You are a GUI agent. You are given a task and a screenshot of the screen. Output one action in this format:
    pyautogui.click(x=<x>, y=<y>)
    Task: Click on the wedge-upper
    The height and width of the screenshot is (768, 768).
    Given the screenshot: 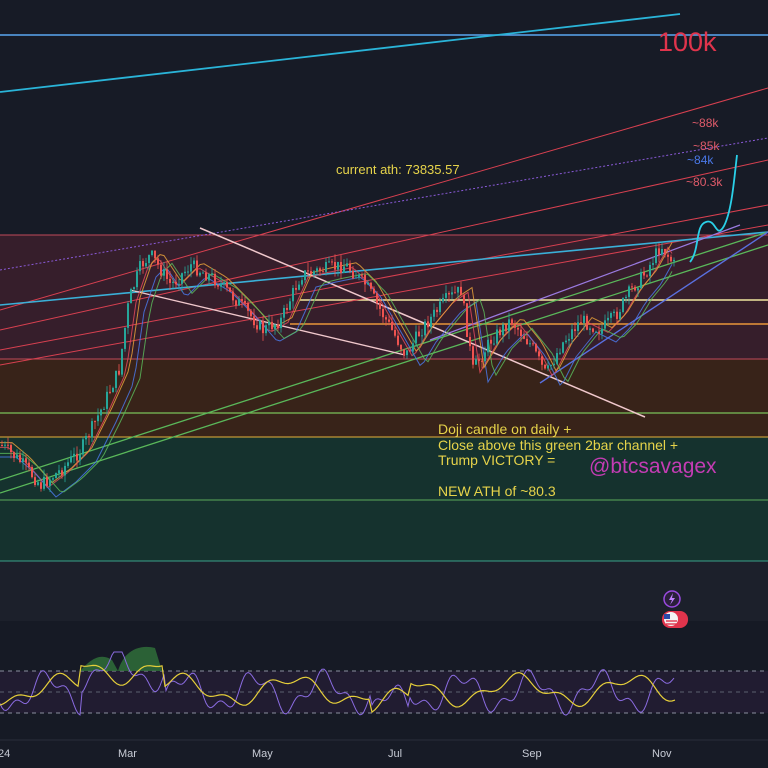 What is the action you would take?
    pyautogui.click(x=585, y=282)
    